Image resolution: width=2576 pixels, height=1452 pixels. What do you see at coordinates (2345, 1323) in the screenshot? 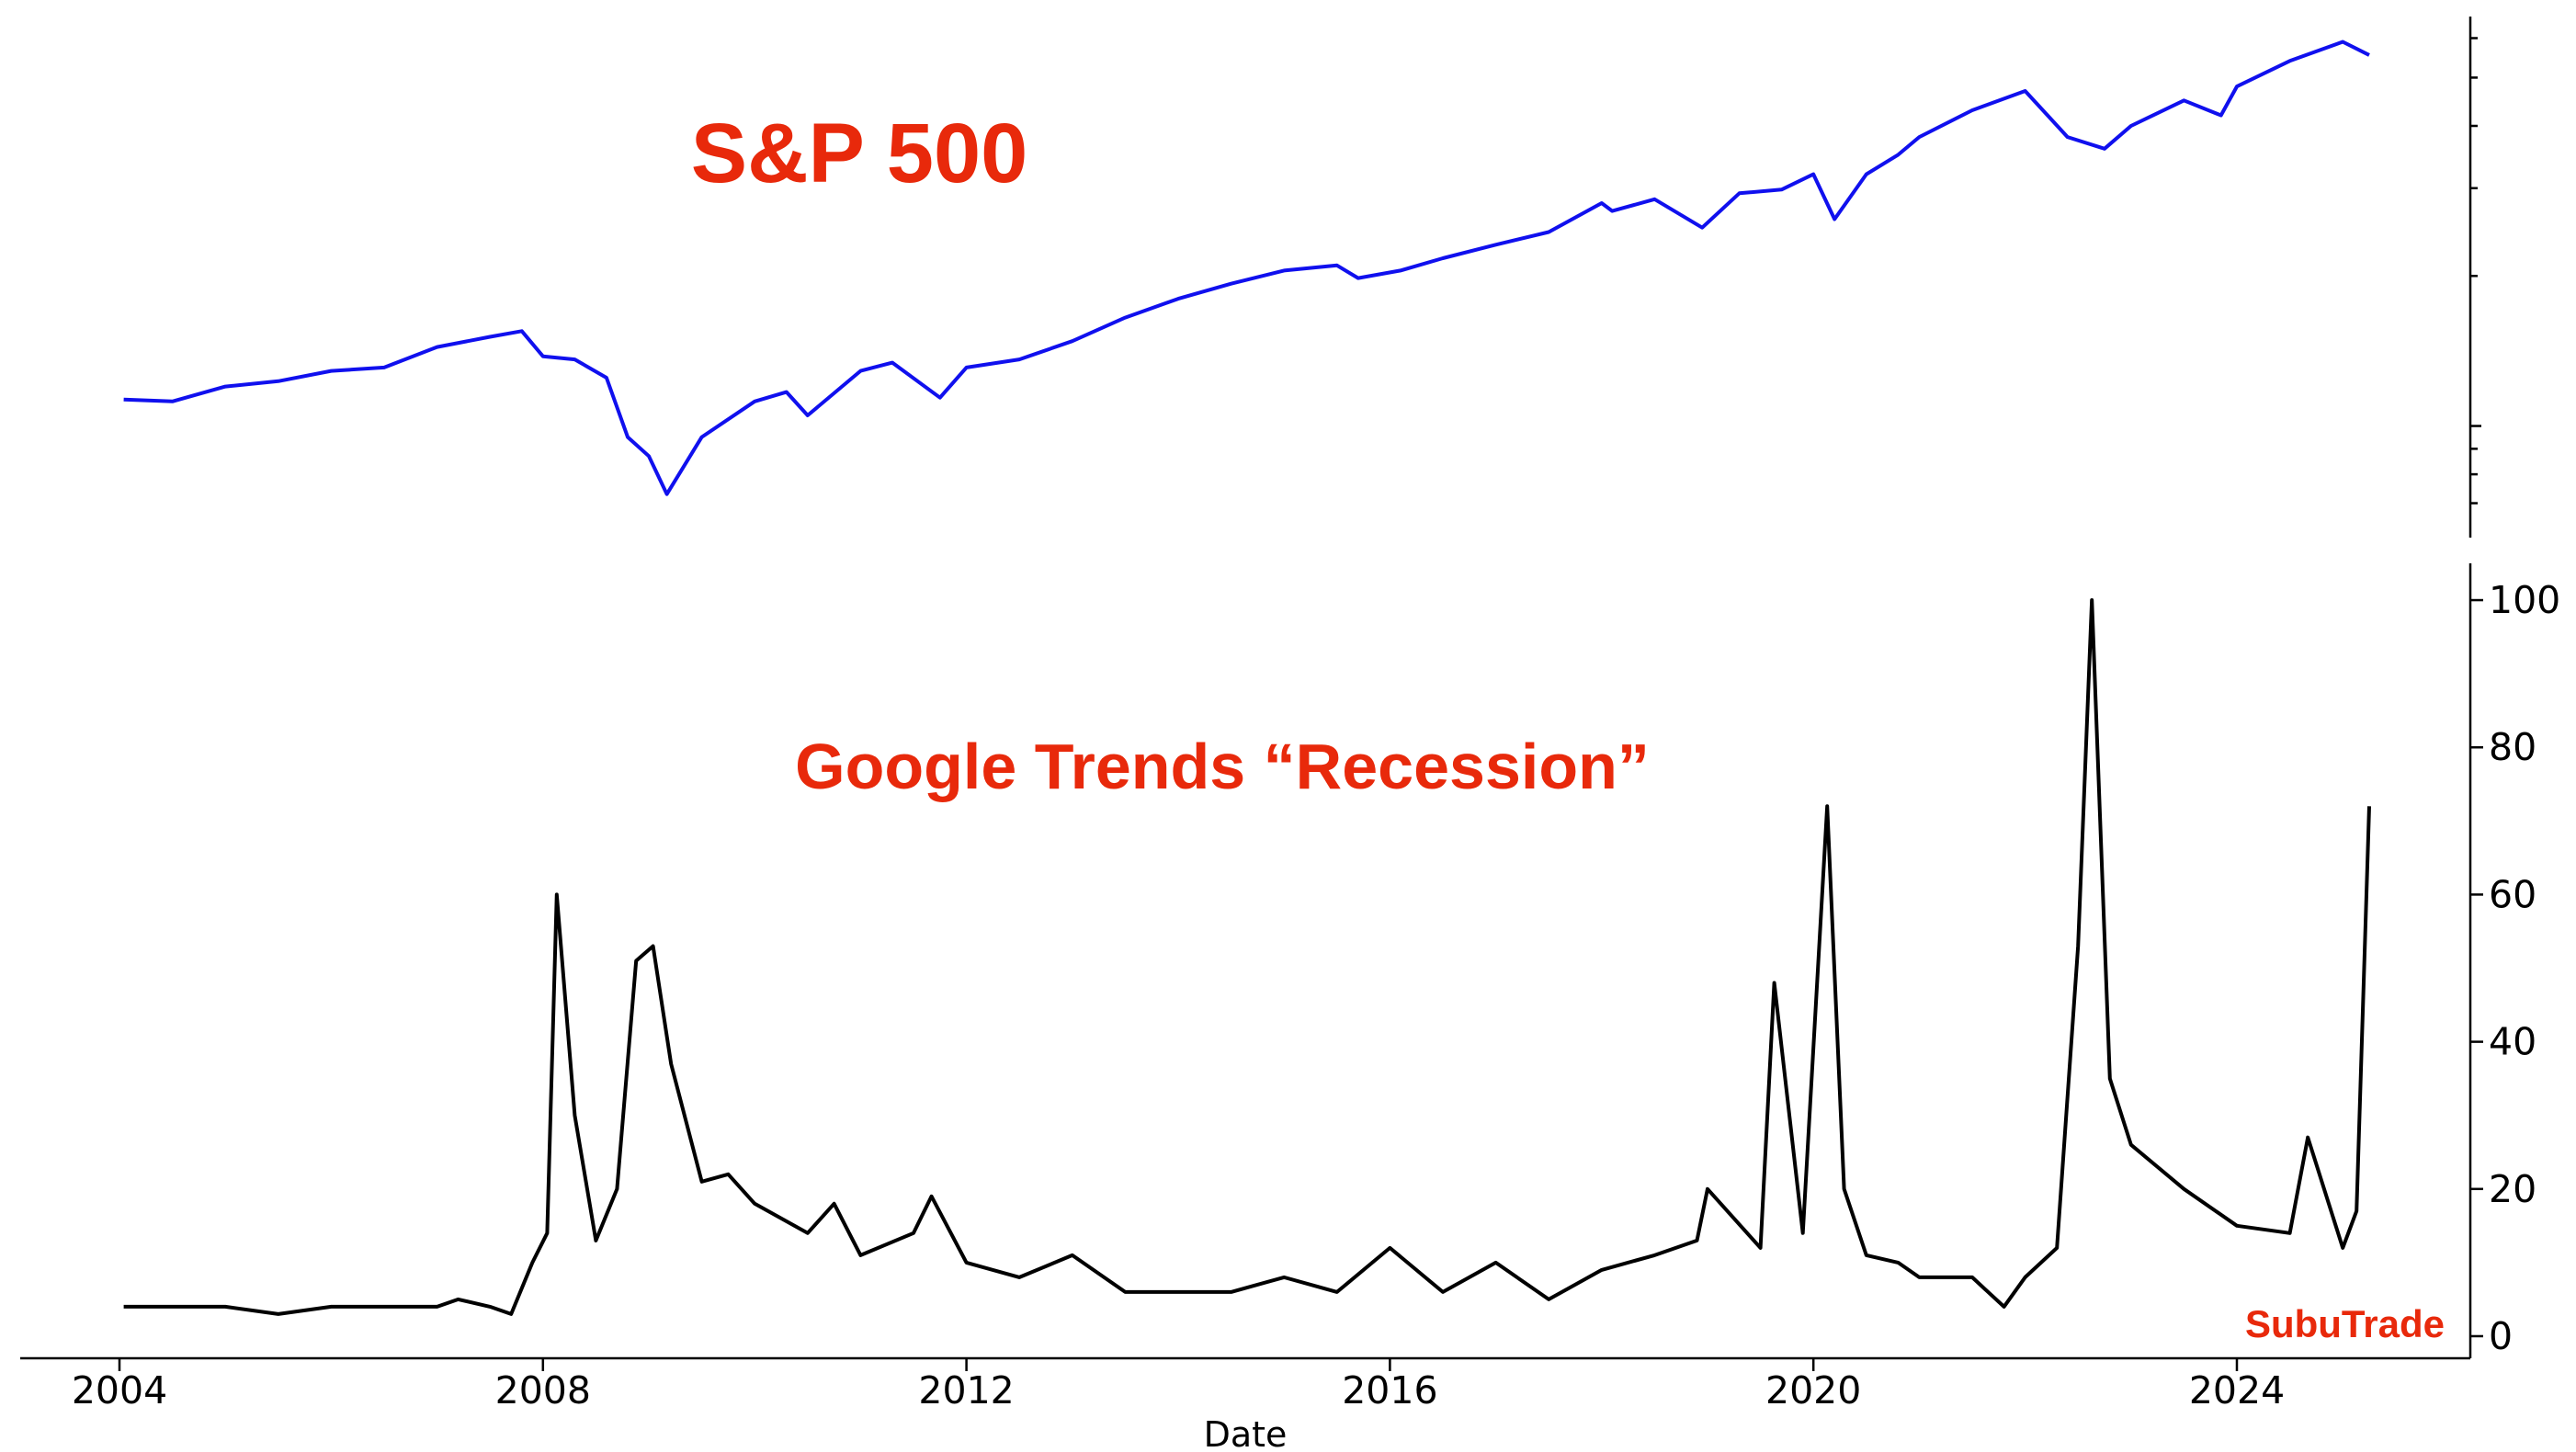
I see `subutrade-watermark: SubuTrade` at bounding box center [2345, 1323].